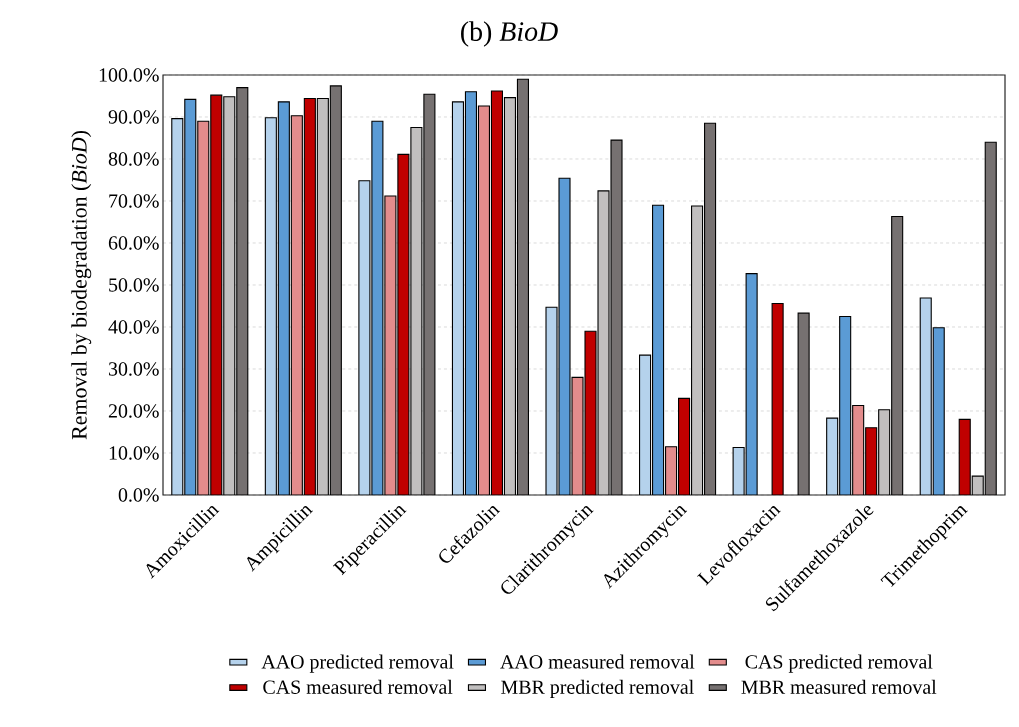  What do you see at coordinates (839, 686) in the screenshot?
I see `legend-label: MBR measured removal` at bounding box center [839, 686].